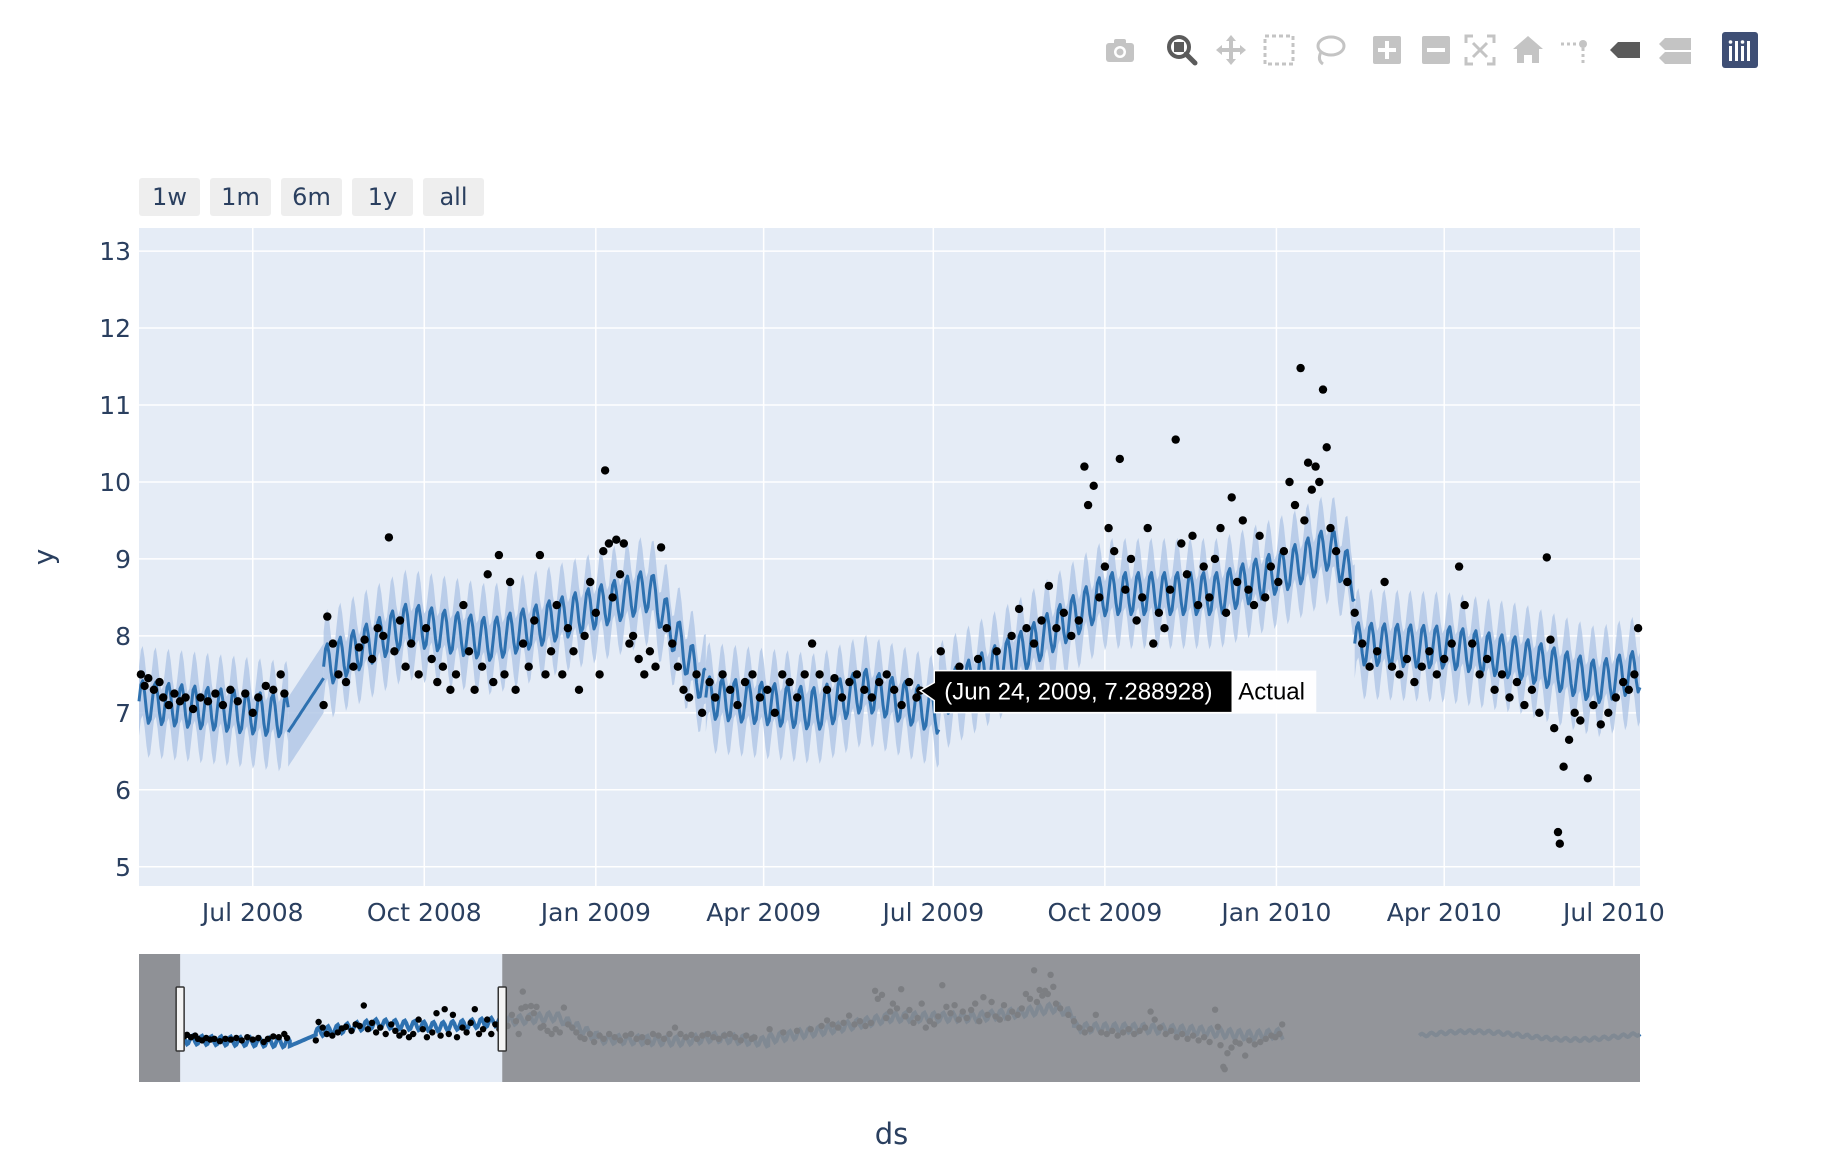  I want to click on camera-icon, so click(1120, 50).